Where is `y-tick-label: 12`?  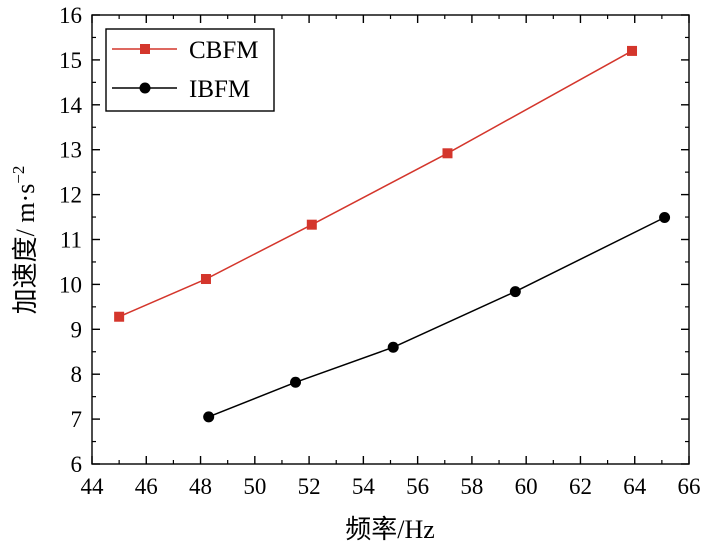
y-tick-label: 12 is located at coordinates (70, 195).